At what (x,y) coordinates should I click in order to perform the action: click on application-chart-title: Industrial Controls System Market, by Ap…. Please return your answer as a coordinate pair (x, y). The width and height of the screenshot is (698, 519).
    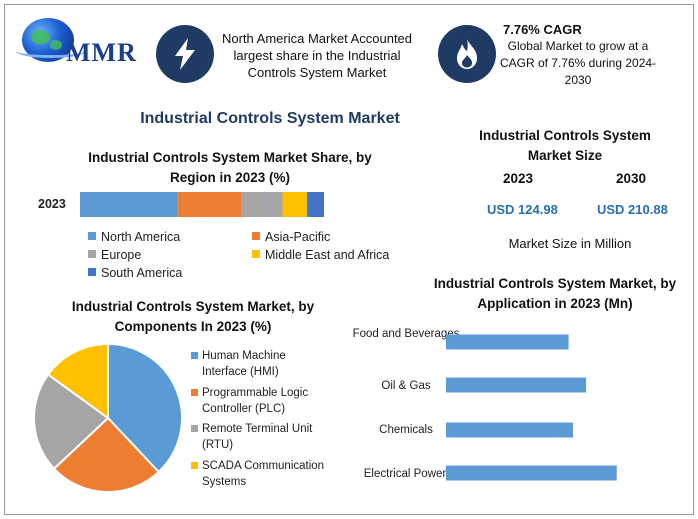
    Looking at the image, I should click on (555, 293).